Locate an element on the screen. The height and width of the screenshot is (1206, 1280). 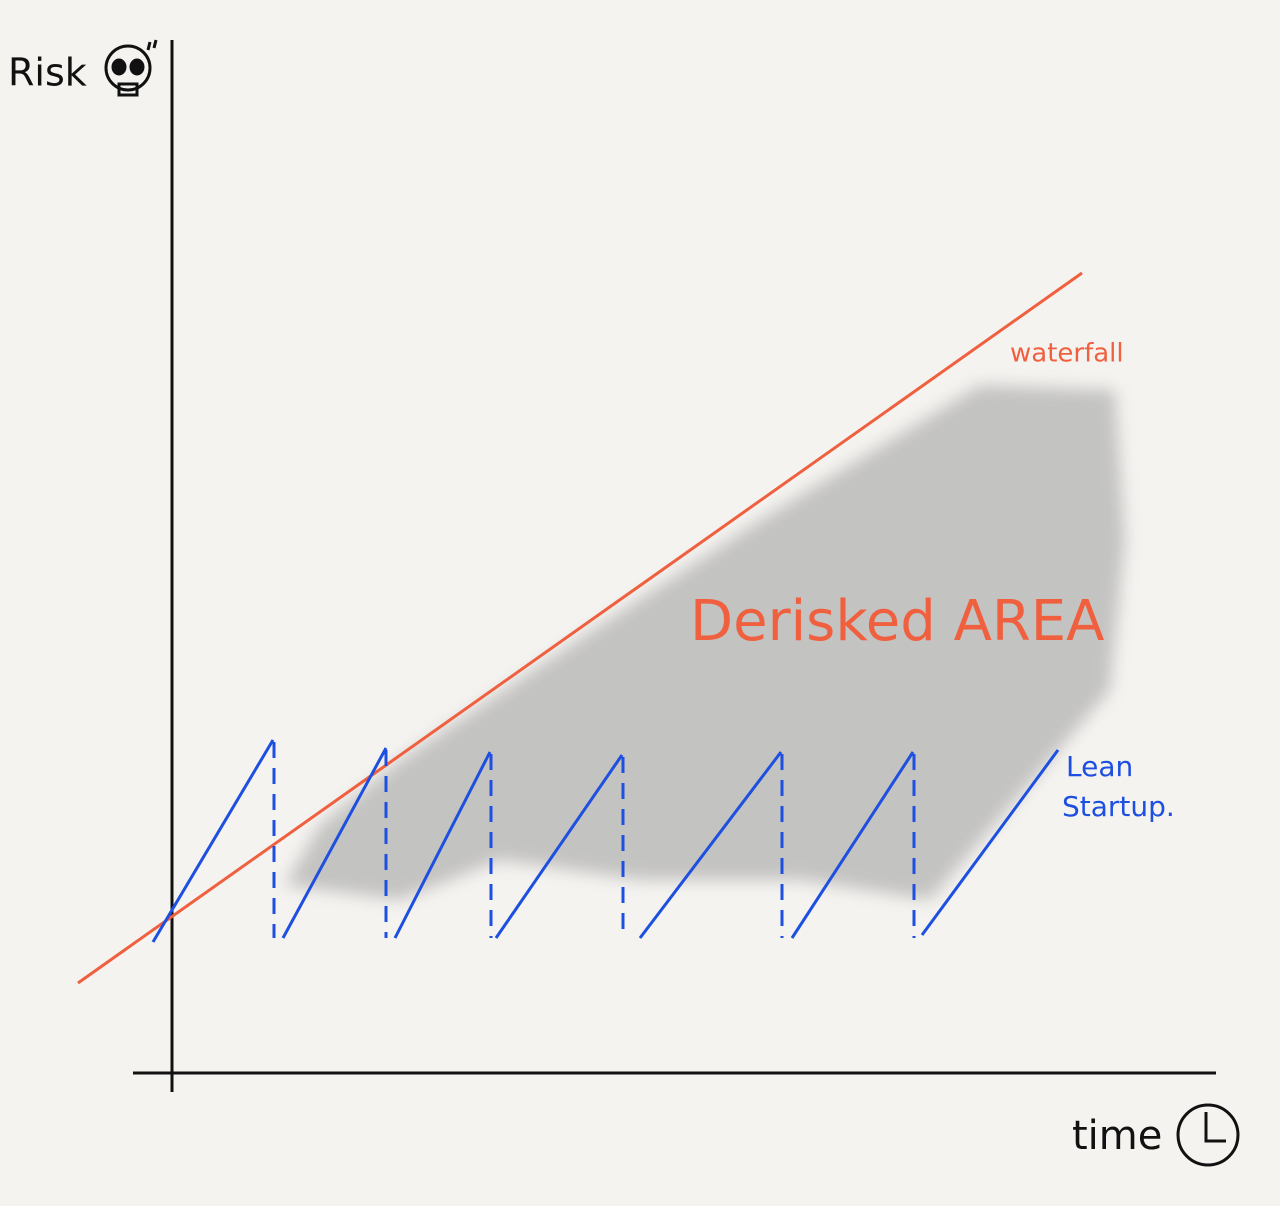
area-label: Derisked AREA is located at coordinates (897, 621).